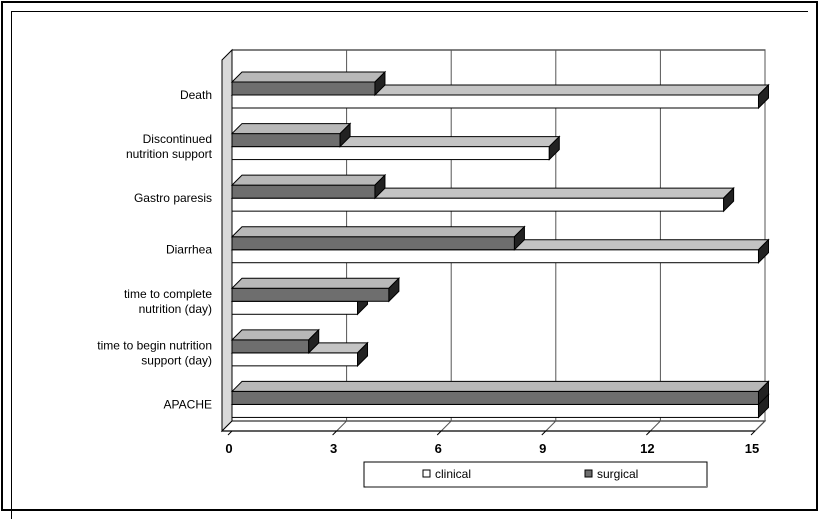 Image resolution: width=823 pixels, height=519 pixels. I want to click on bar-surgical-discontinued-nutrition-support, so click(291, 135).